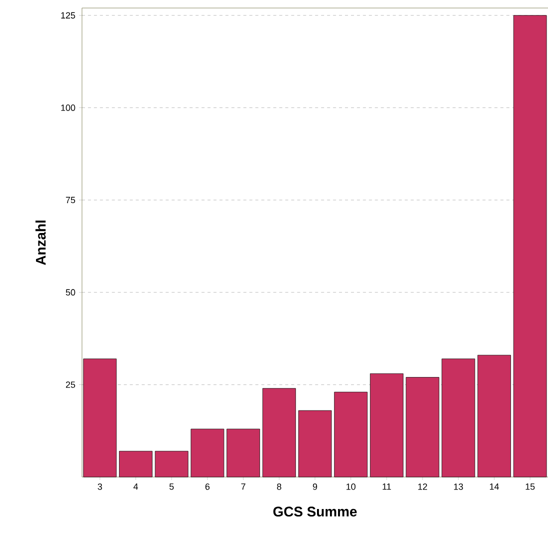 The image size is (548, 552). Describe the element at coordinates (279, 487) in the screenshot. I see `x-tick-label: 8` at that location.